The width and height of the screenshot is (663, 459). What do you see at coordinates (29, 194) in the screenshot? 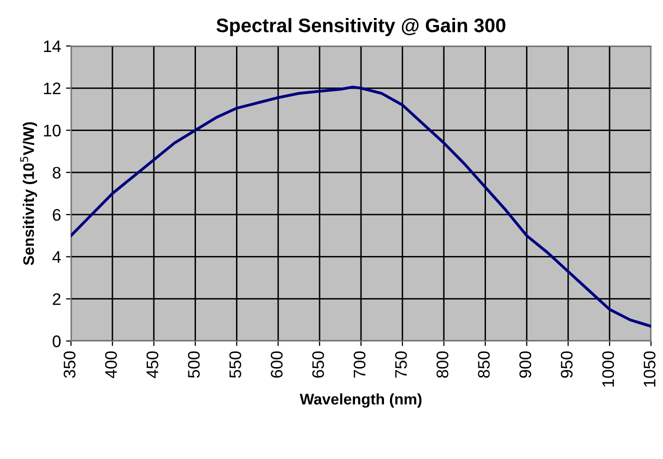
I see `y-axis-title: Sensitivity (10$^{5}$V/W)` at bounding box center [29, 194].